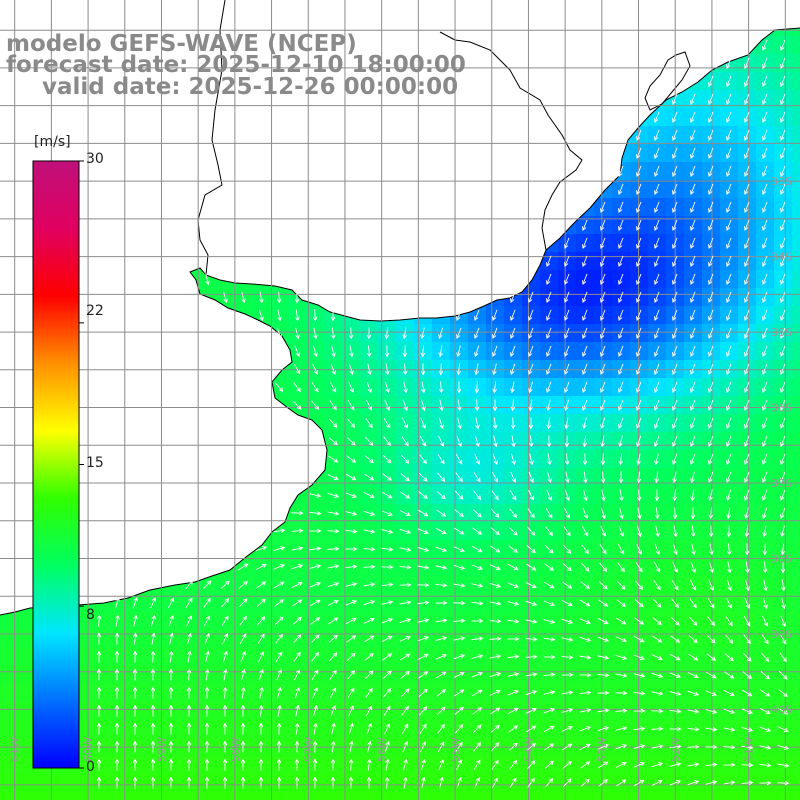  I want to click on latitude-label: 39S, so click(781, 634).